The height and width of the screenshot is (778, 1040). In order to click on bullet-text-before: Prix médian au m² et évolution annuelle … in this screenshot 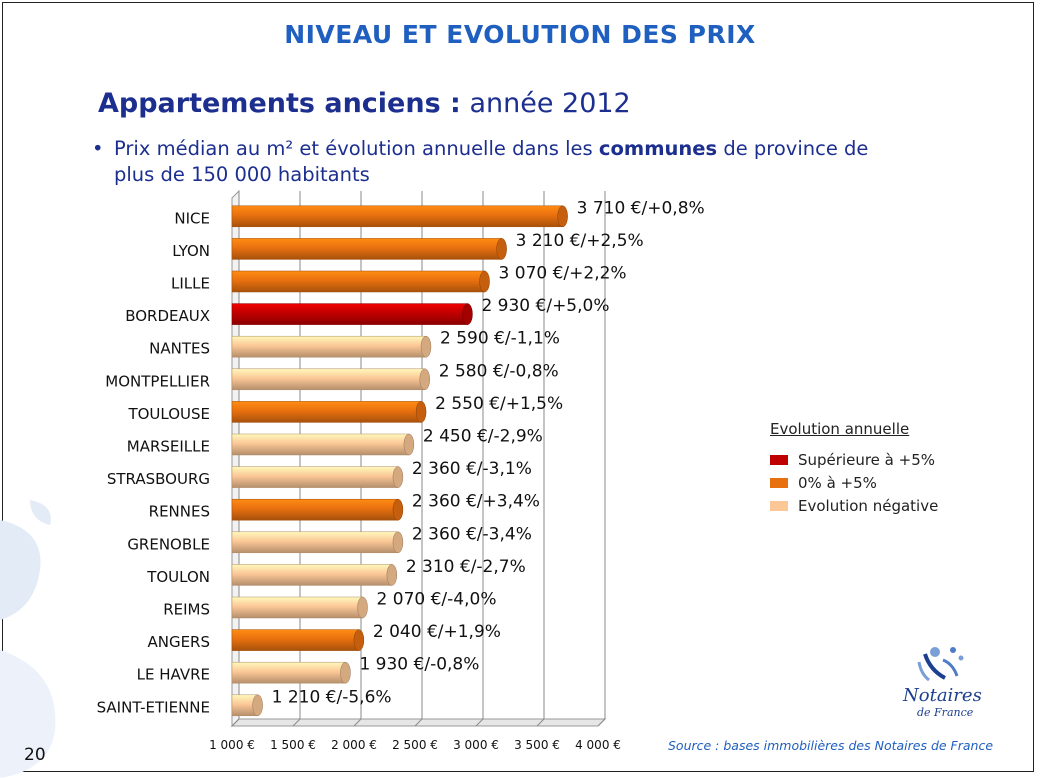, I will do `click(356, 148)`.